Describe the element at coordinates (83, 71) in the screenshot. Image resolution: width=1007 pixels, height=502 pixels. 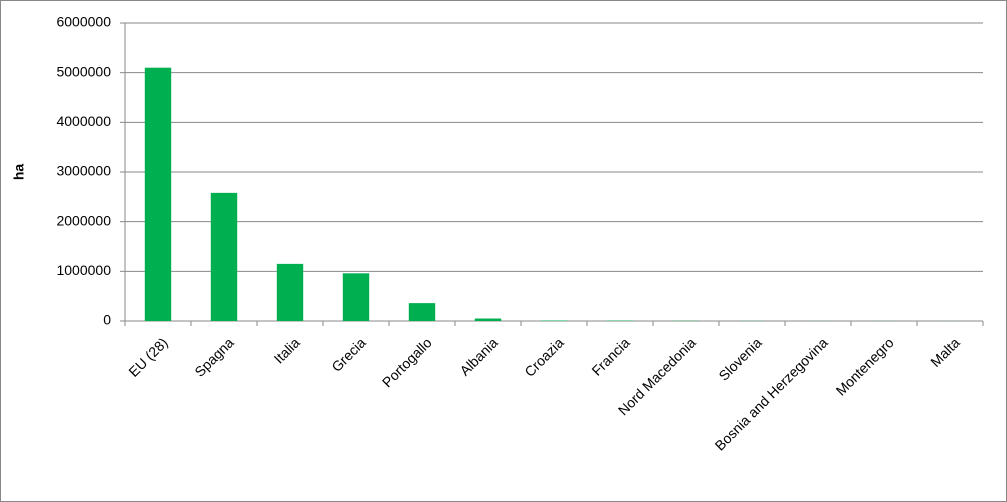
I see `y-tick-label: 5000000` at that location.